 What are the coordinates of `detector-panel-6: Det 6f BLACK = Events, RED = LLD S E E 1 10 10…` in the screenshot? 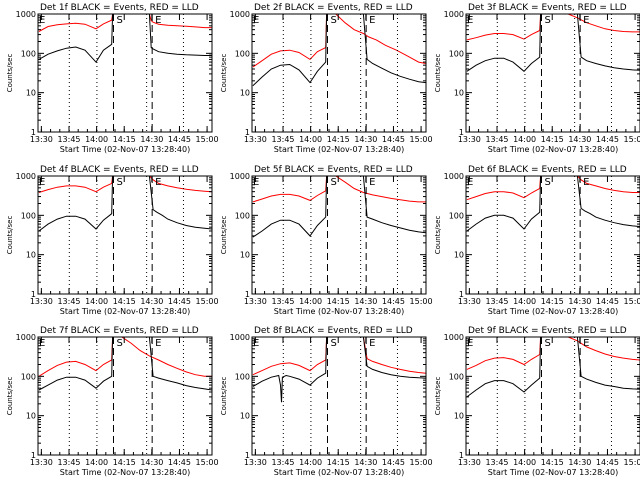 It's located at (537, 240).